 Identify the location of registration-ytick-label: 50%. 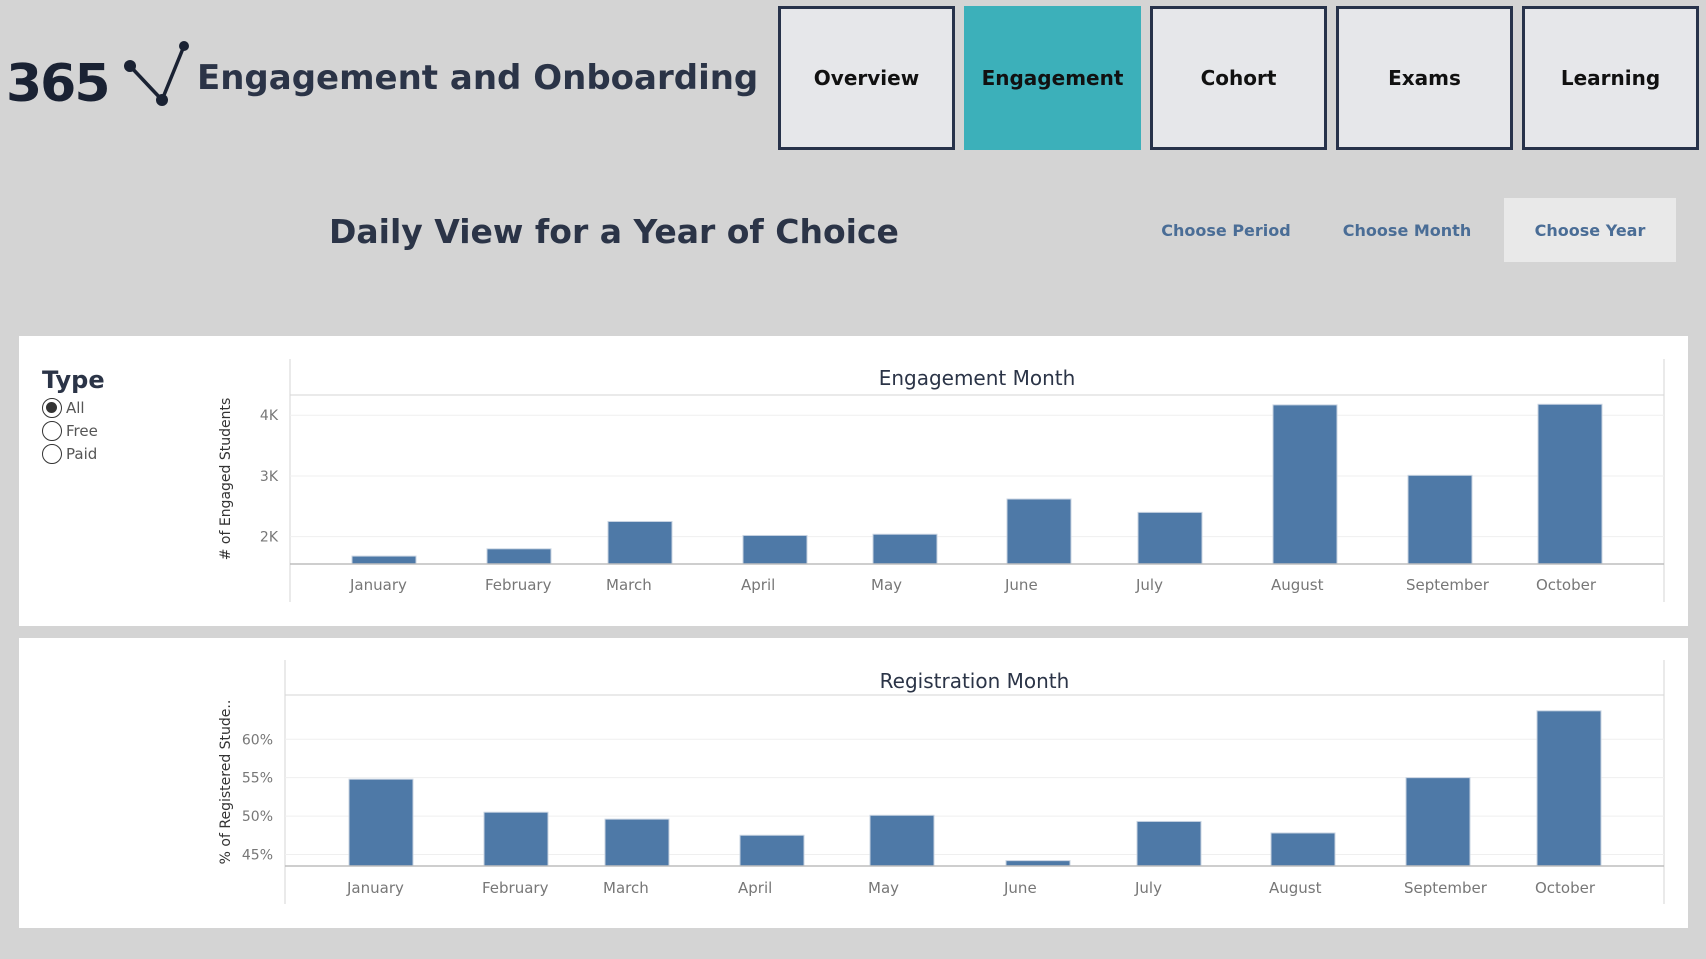
(257, 817).